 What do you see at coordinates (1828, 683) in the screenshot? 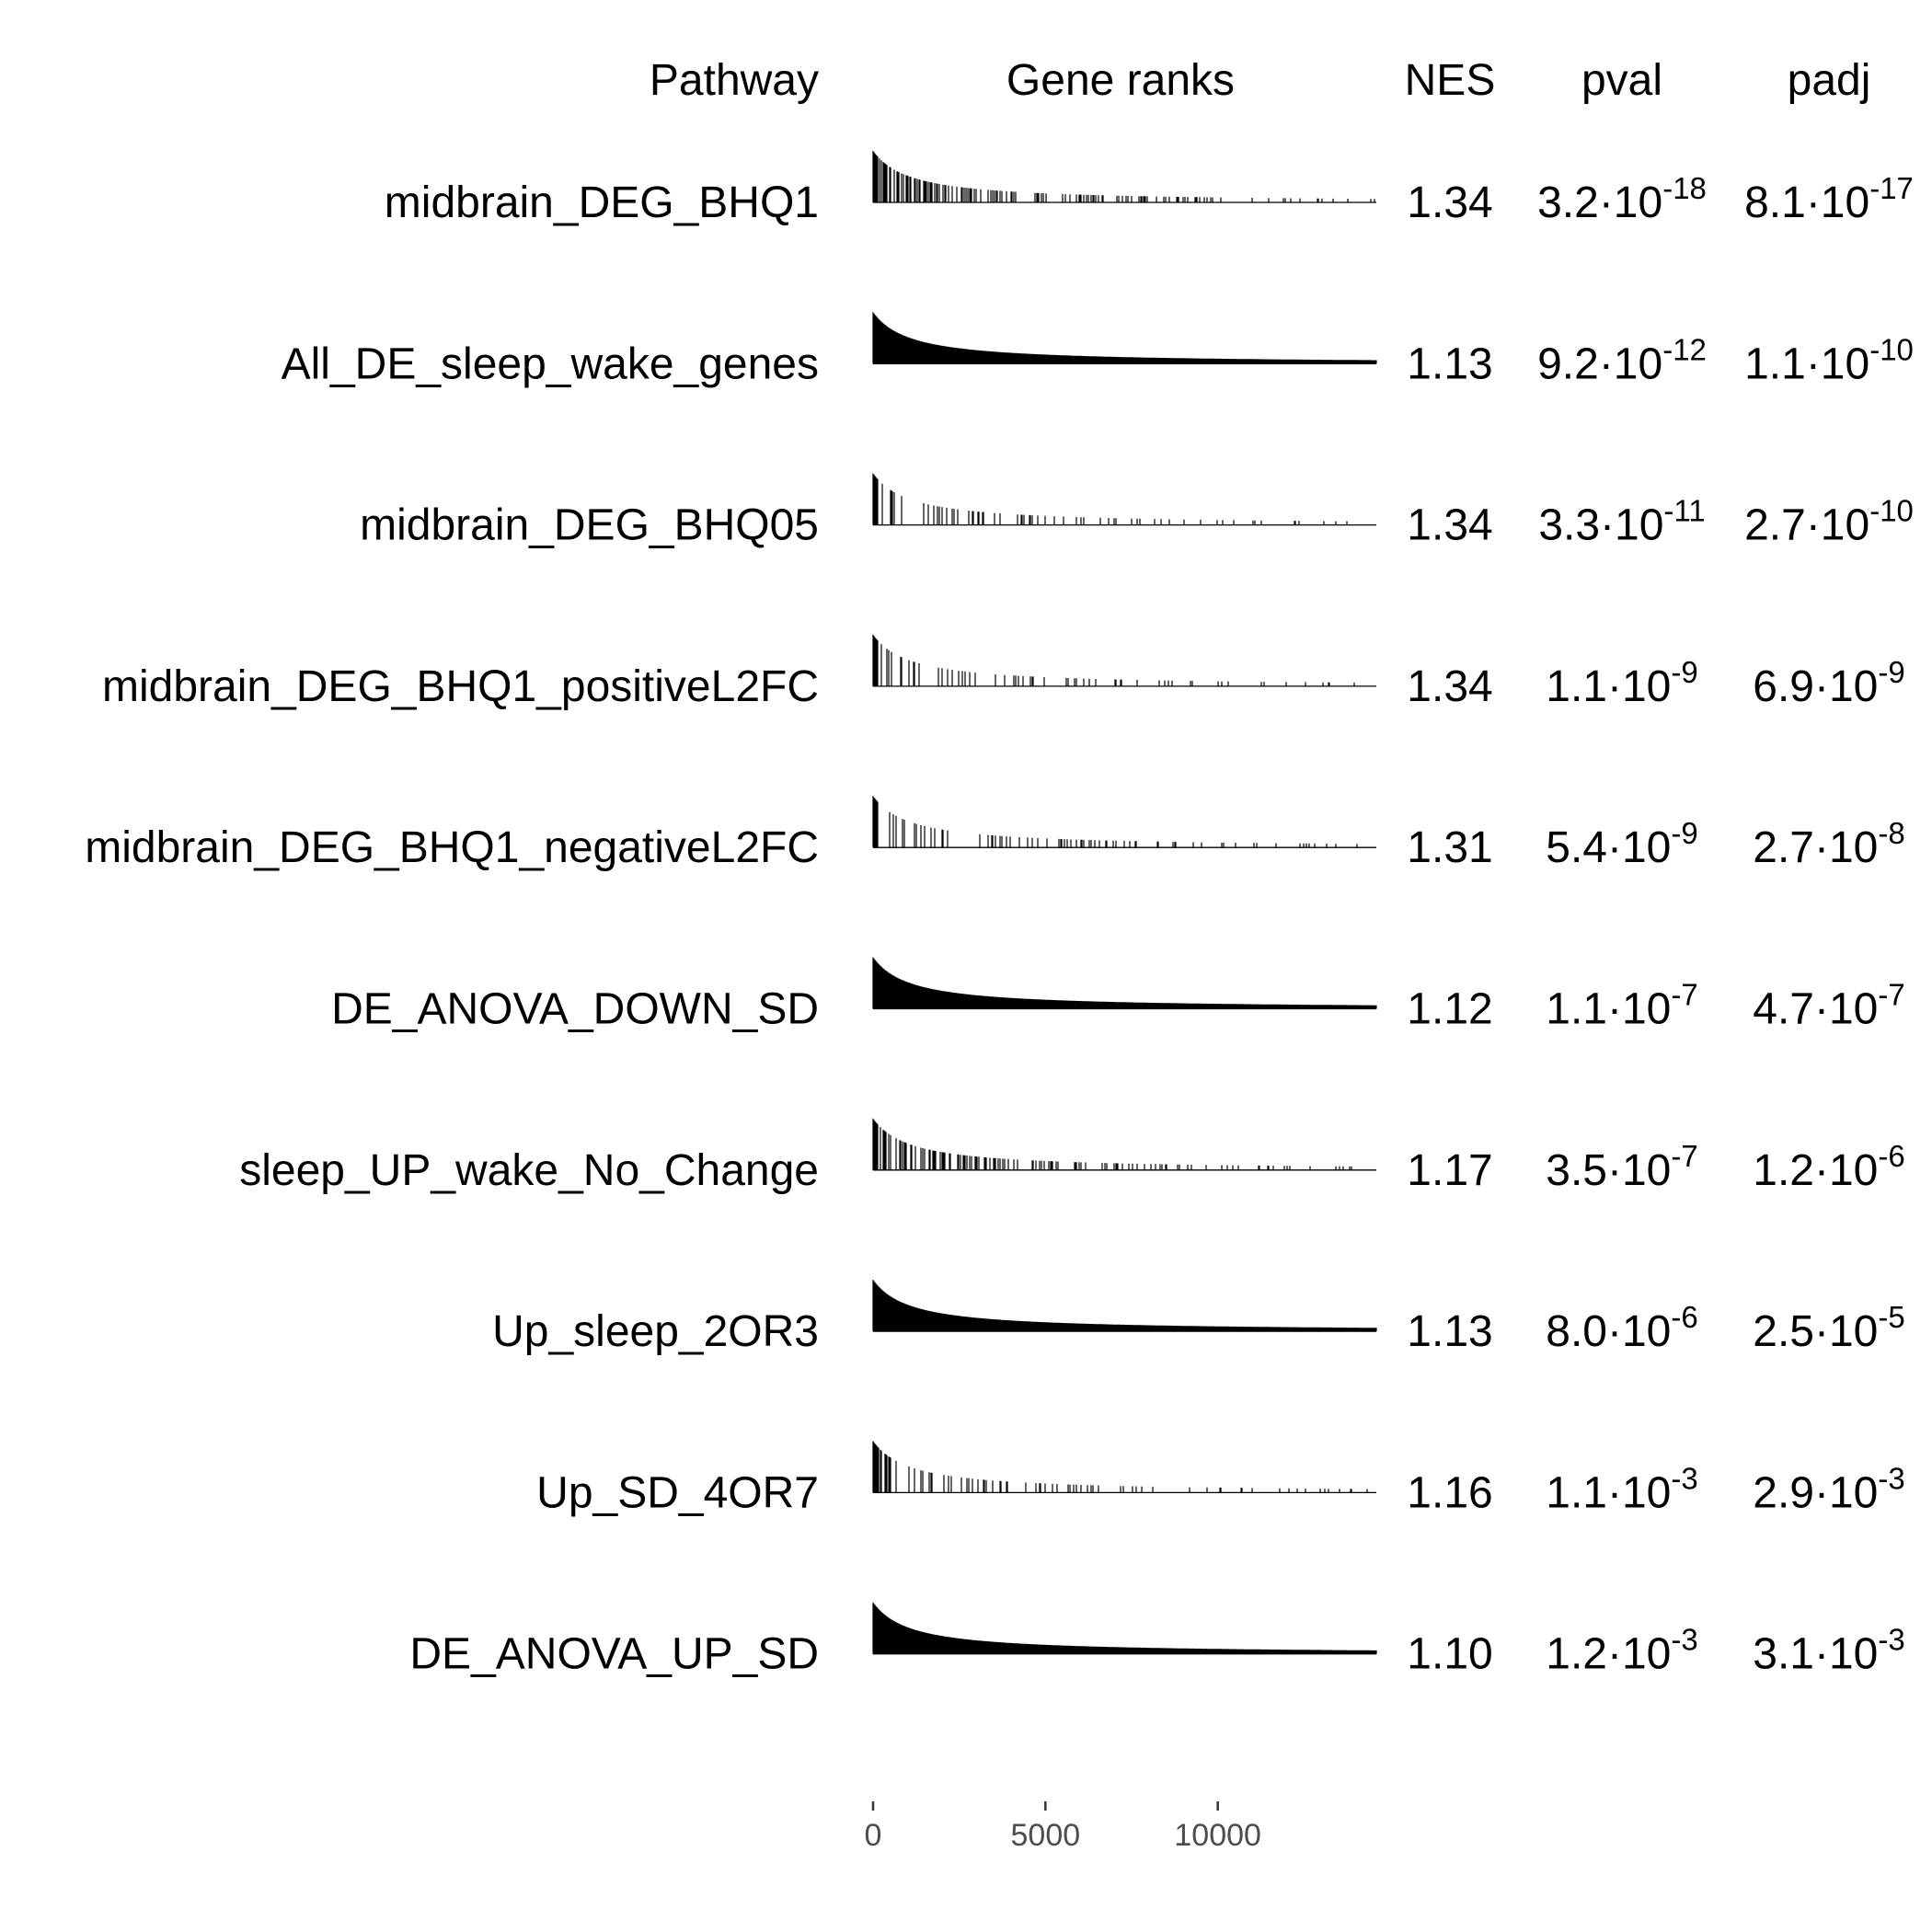
I see `padj-value: 6.9·10⁻⁹` at bounding box center [1828, 683].